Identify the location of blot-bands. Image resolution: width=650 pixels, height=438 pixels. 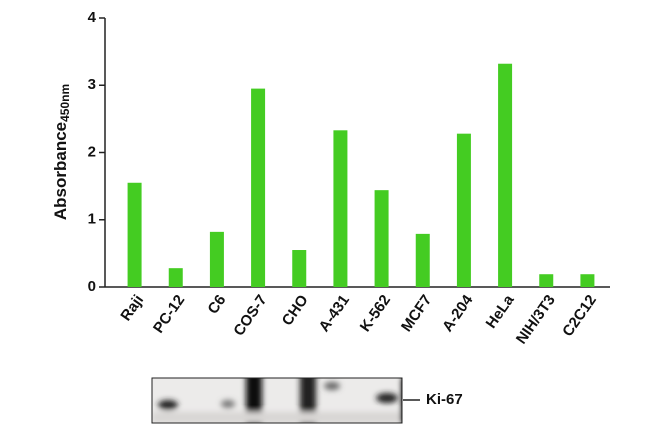
(277, 400).